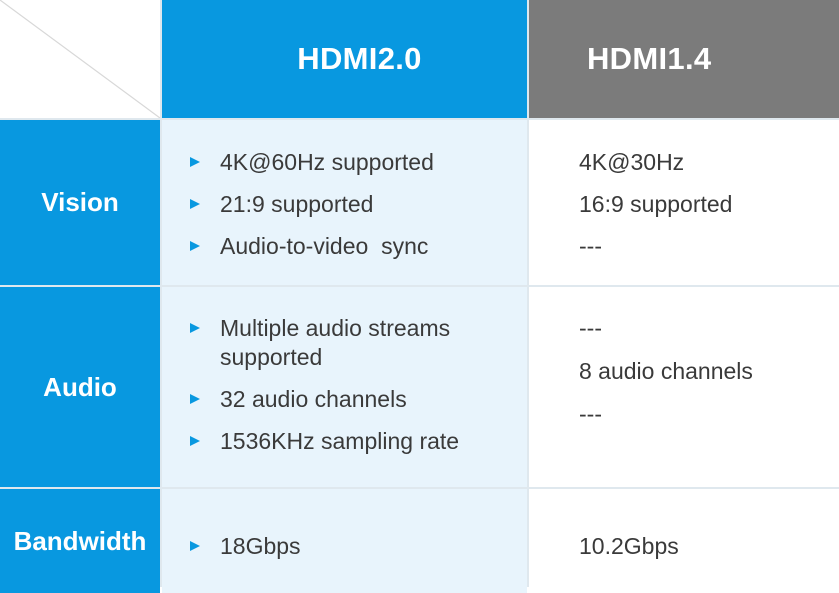 This screenshot has width=839, height=593. Describe the element at coordinates (357, 546) in the screenshot. I see `list-item: 18Gbps` at that location.